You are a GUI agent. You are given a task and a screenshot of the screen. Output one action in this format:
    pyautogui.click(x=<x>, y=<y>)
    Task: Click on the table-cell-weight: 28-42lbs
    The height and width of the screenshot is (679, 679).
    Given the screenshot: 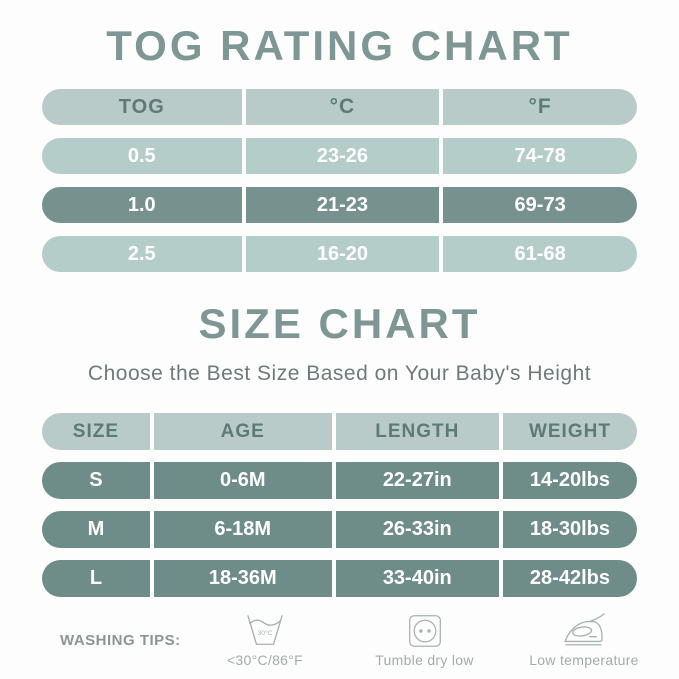 What is the action you would take?
    pyautogui.click(x=569, y=578)
    